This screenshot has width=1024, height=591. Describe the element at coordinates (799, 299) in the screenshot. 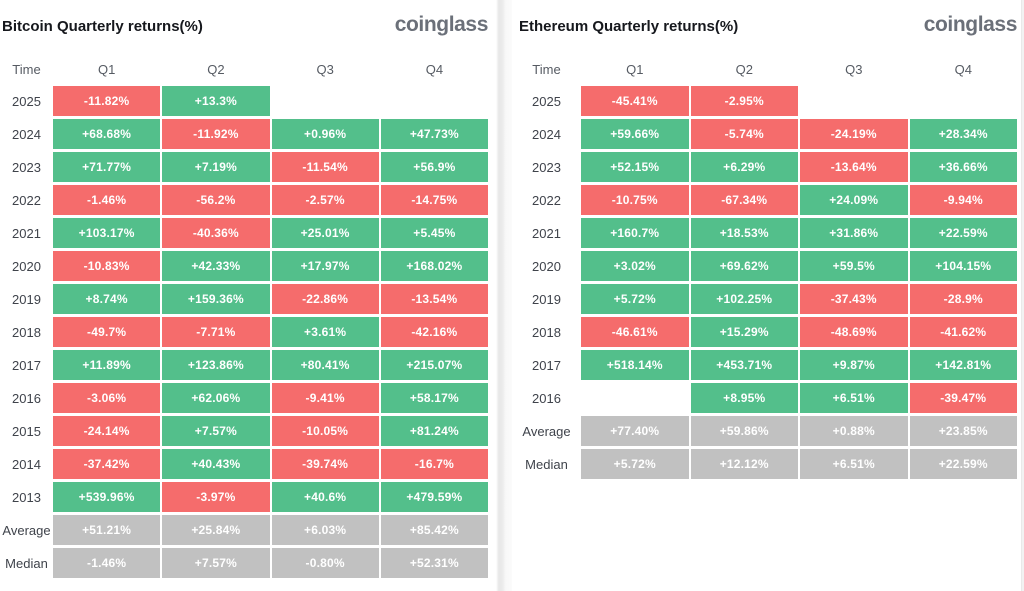

I see `row-cells: +5.72% +102.25% -37.43% -28.9%` at that location.